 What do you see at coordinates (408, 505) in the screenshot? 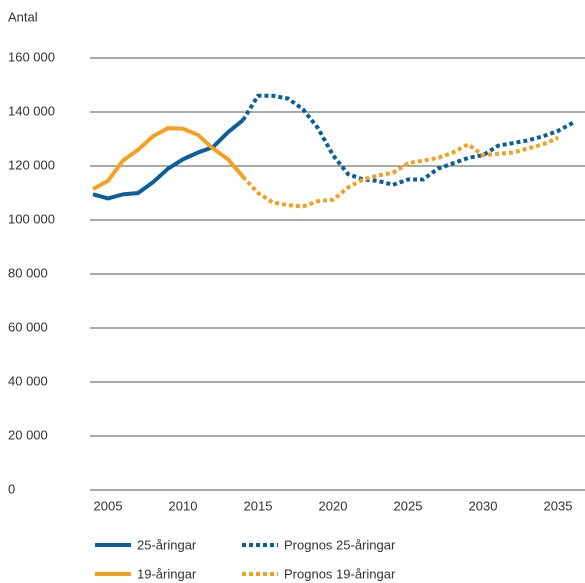
I see `x-tick-label: 2025` at bounding box center [408, 505].